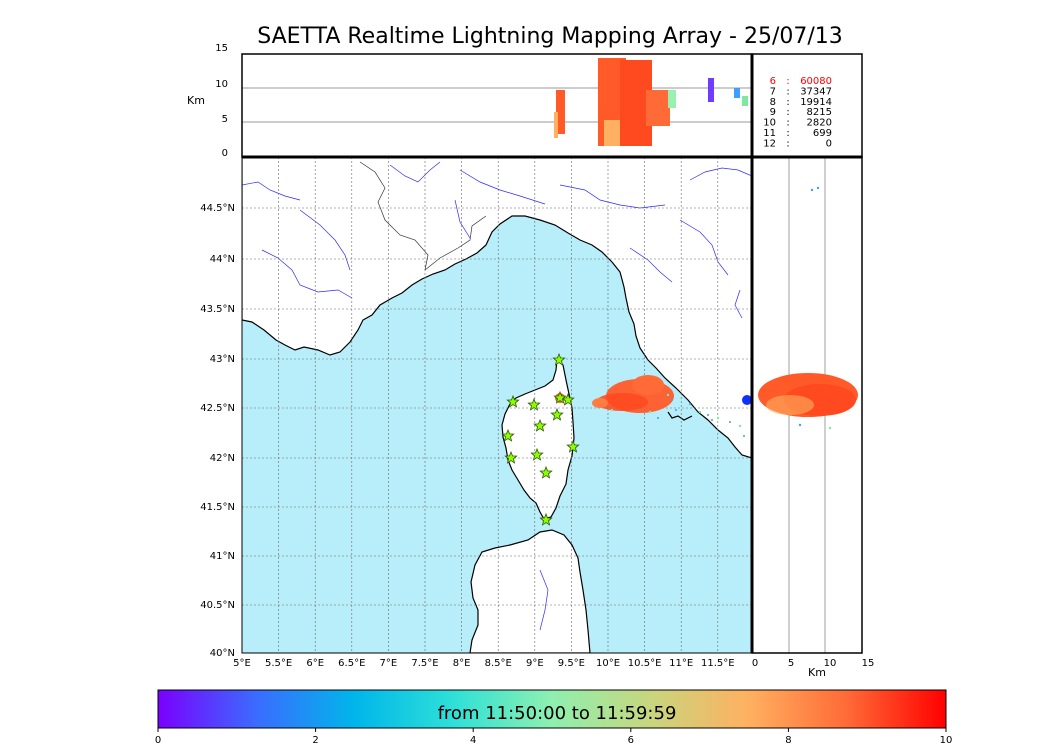 The height and width of the screenshot is (750, 1050). What do you see at coordinates (819, 112) in the screenshot?
I see `stat-count: 8215` at bounding box center [819, 112].